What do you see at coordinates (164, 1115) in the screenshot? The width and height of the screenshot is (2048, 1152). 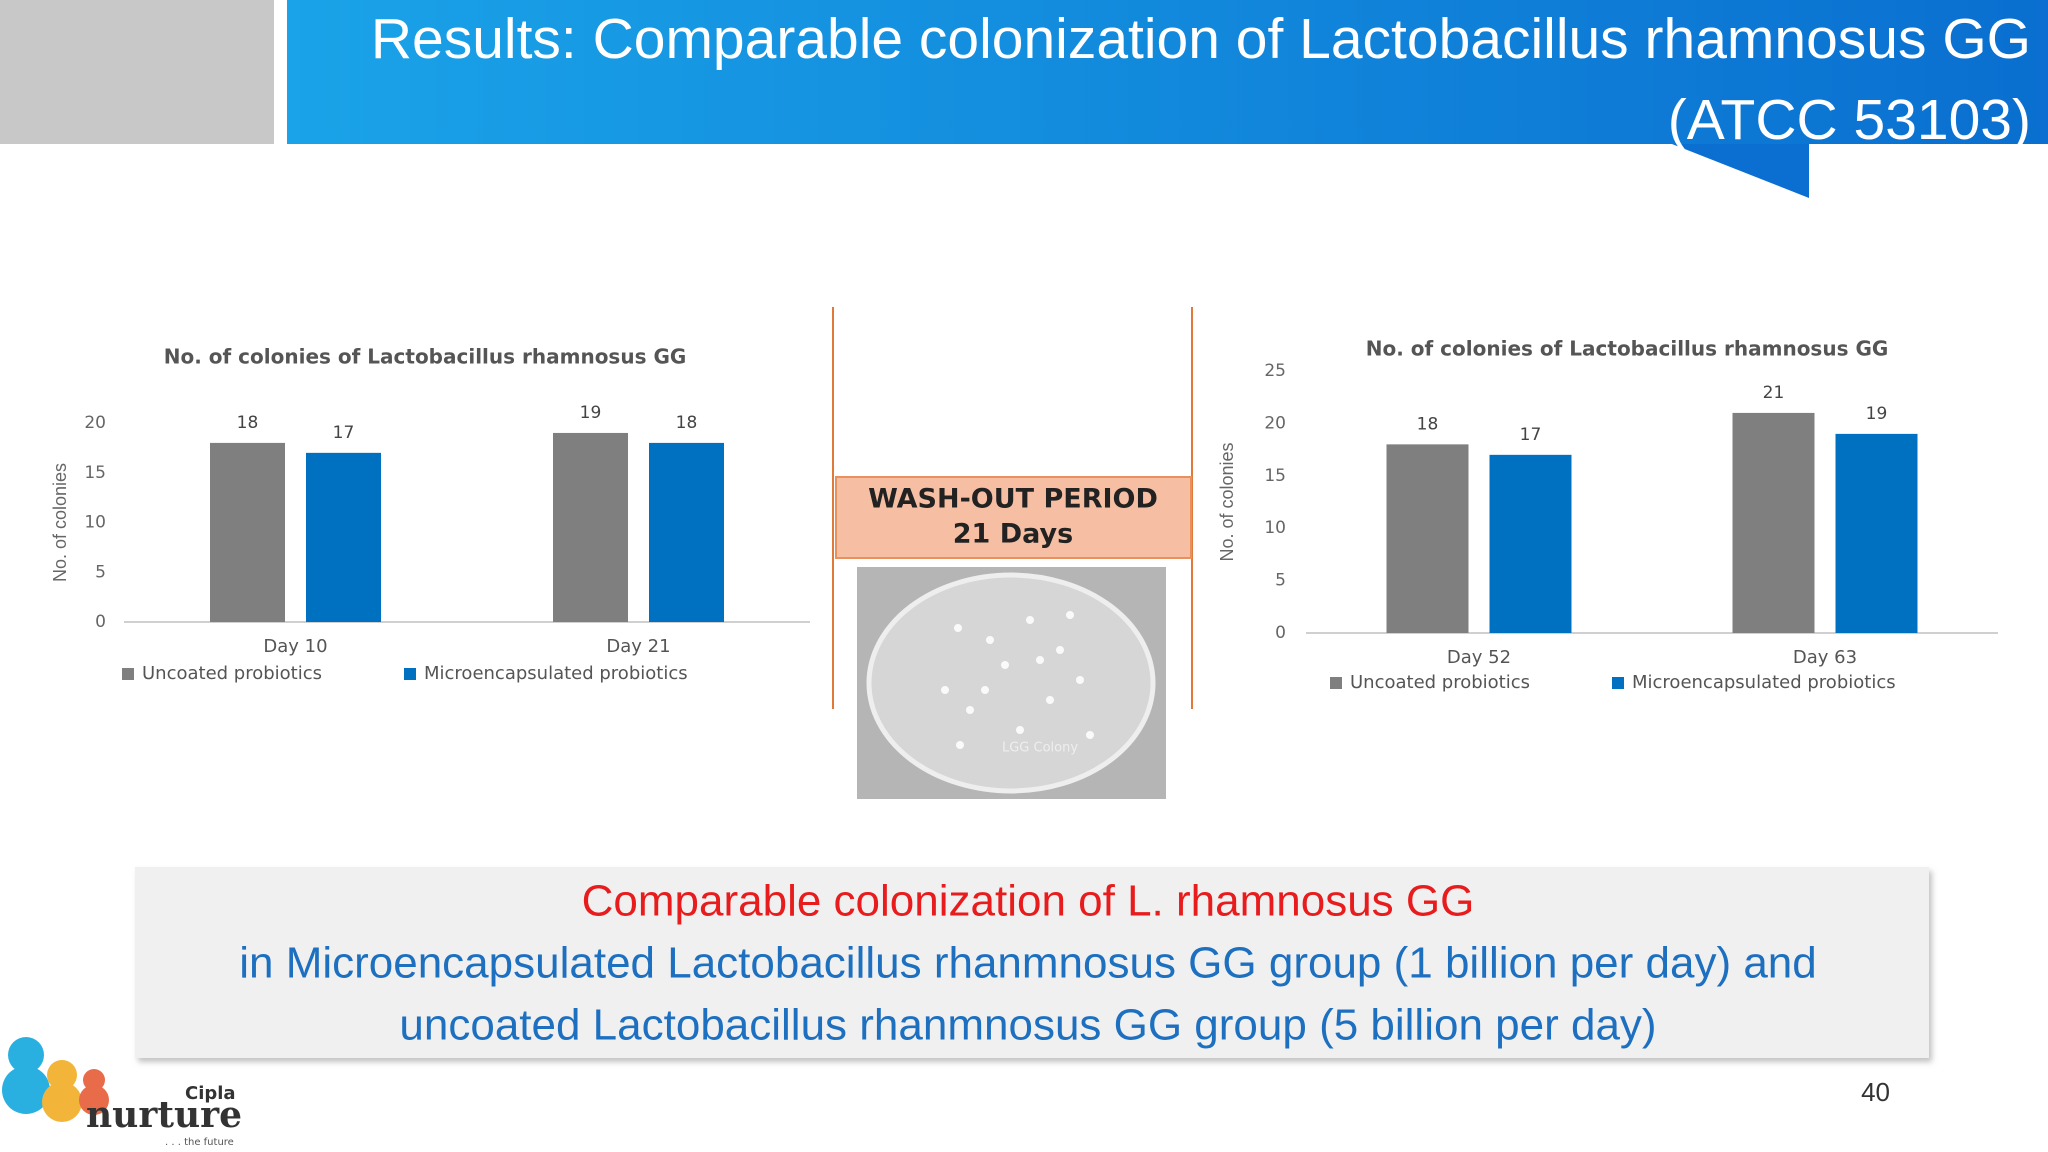 I see `logo-name: nurture` at bounding box center [164, 1115].